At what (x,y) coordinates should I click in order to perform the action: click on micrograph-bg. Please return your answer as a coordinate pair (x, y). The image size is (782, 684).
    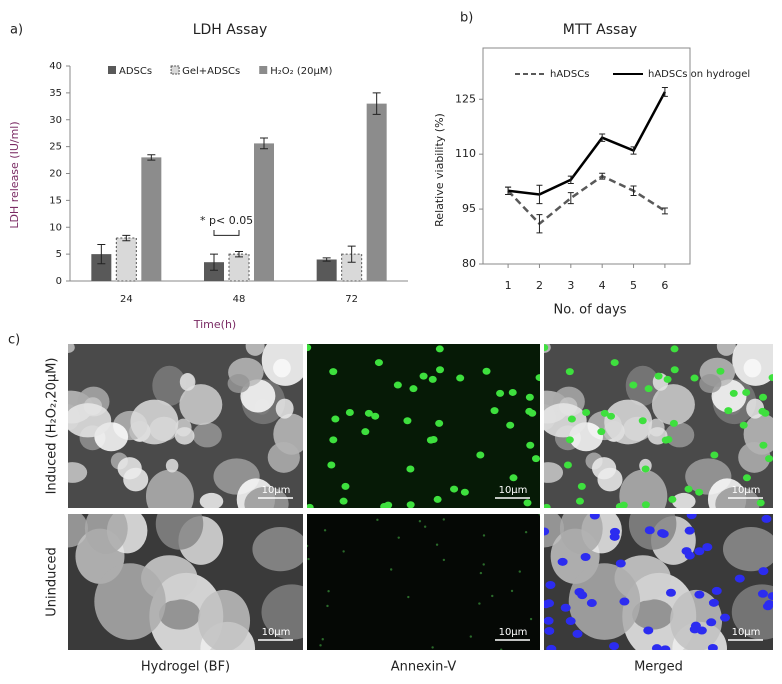
    Looking at the image, I should click on (423, 426).